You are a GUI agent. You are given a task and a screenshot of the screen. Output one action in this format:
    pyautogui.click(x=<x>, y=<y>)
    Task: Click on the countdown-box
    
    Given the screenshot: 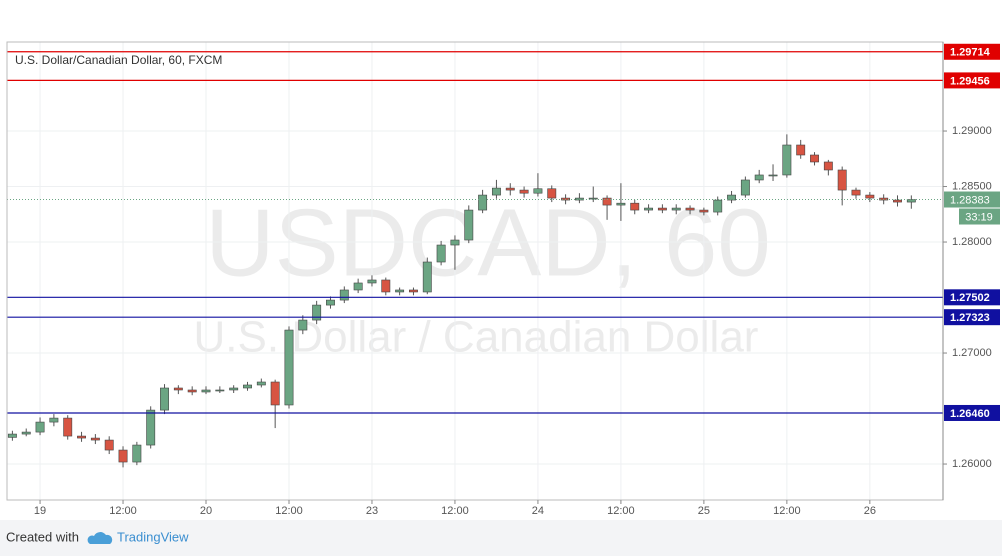 What is the action you would take?
    pyautogui.click(x=979, y=216)
    